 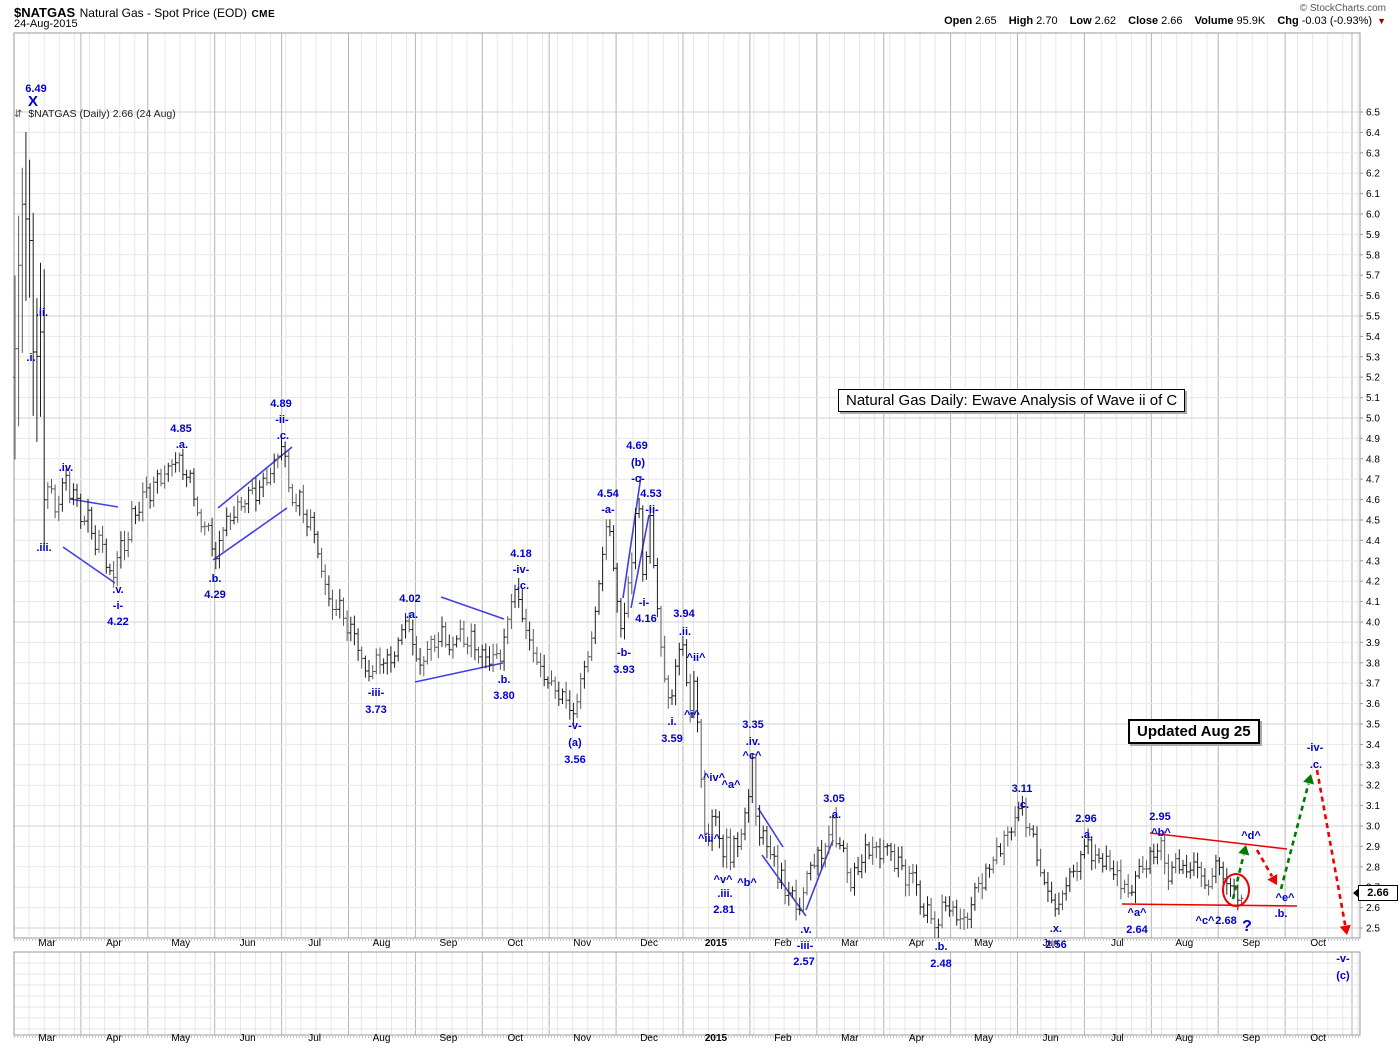 I want to click on y-tick-label: 4.4, so click(x=1373, y=541).